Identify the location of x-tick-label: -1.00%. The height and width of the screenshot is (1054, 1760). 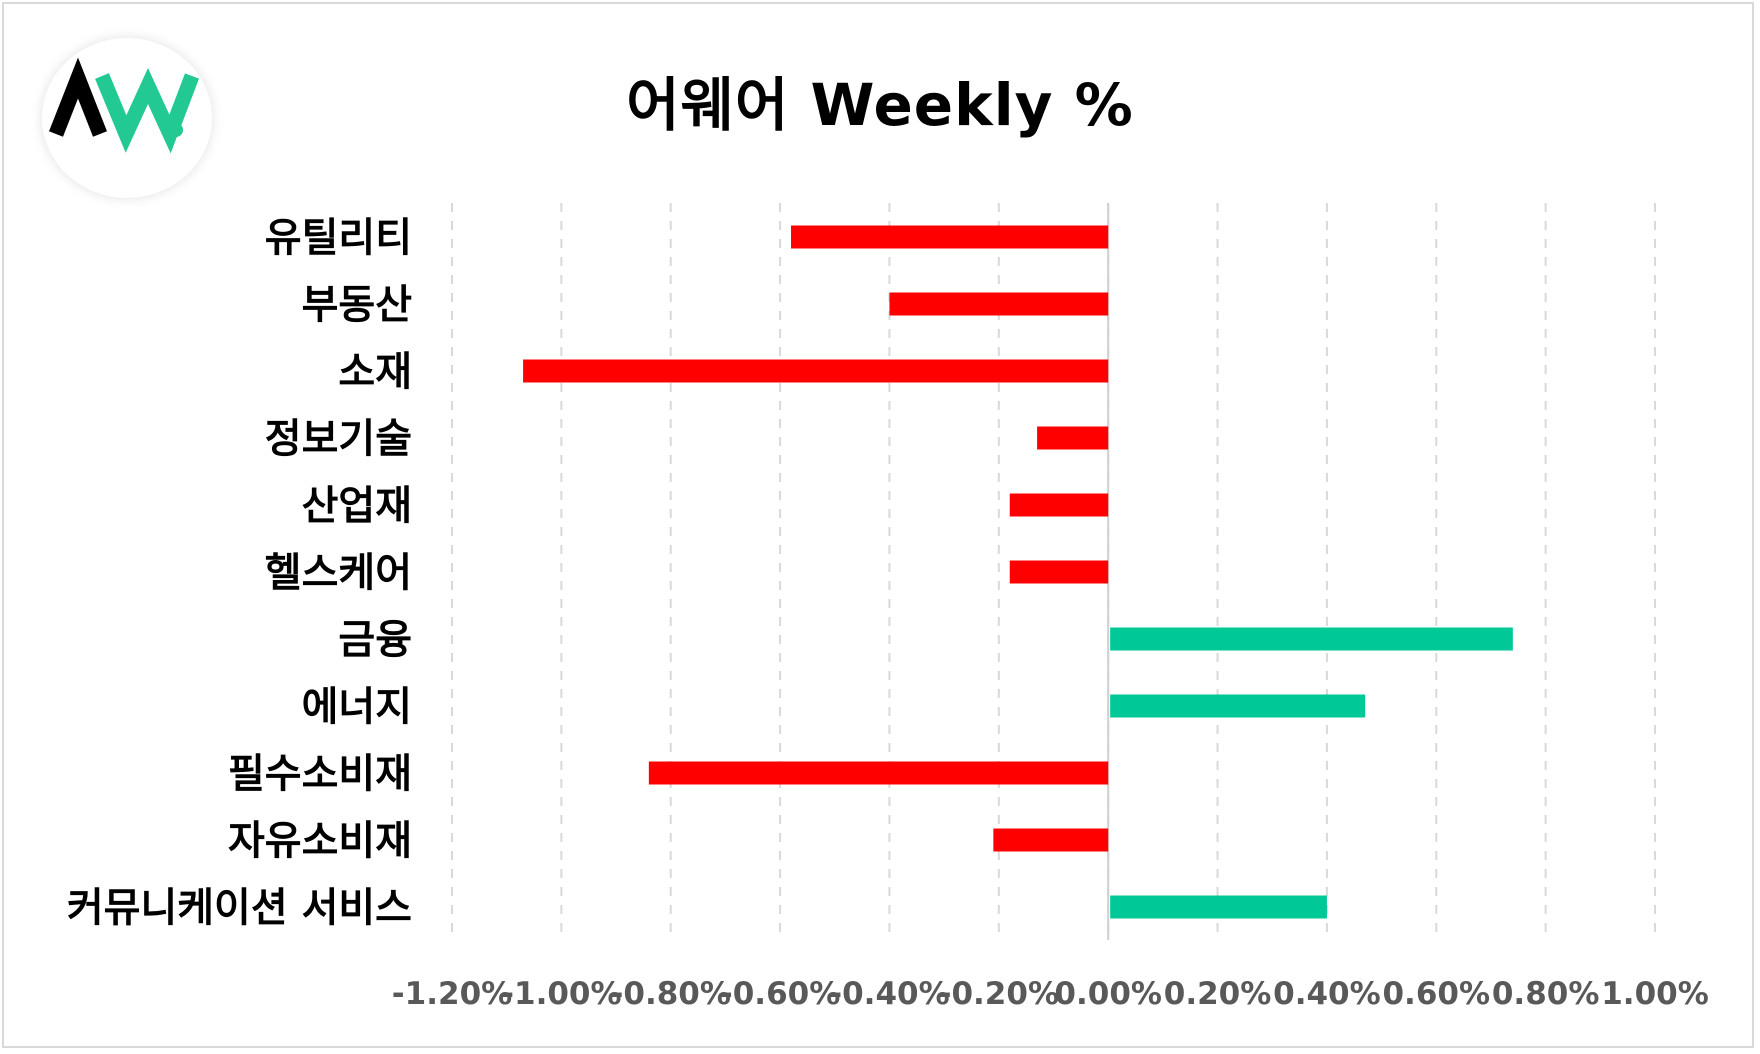
(561, 994).